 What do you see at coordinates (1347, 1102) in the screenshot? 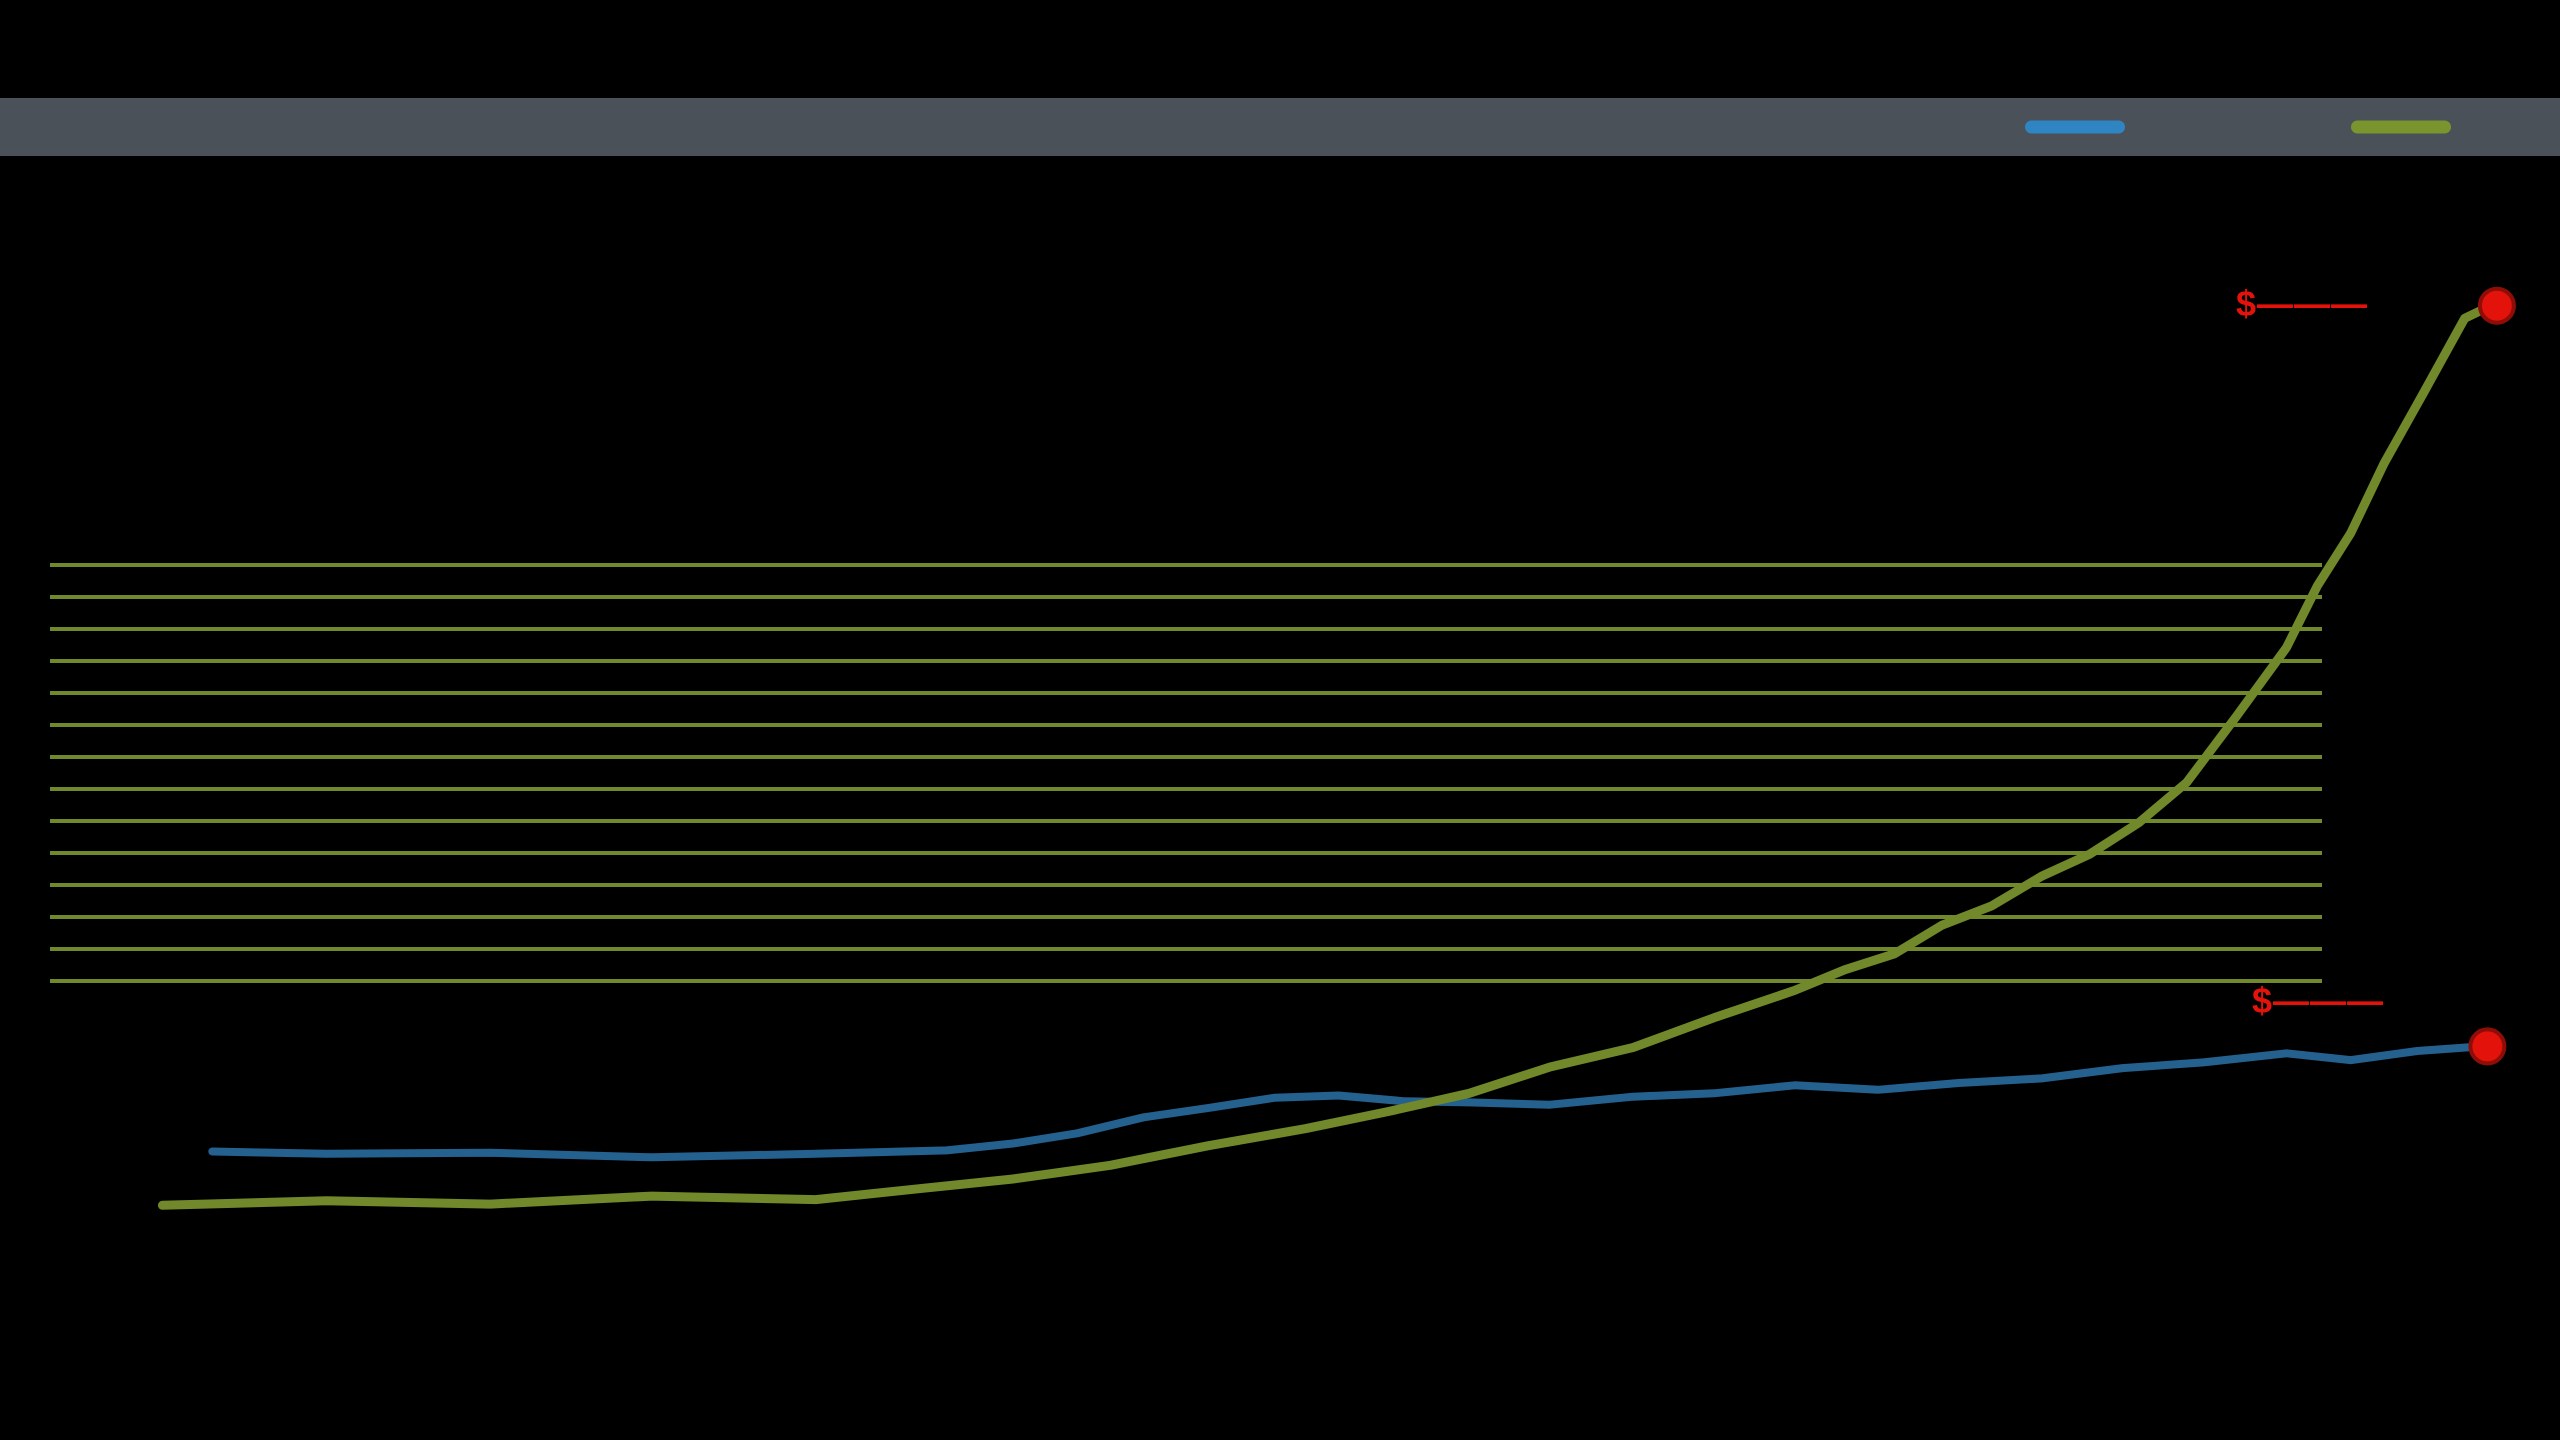
I see `series-blue-line` at bounding box center [1347, 1102].